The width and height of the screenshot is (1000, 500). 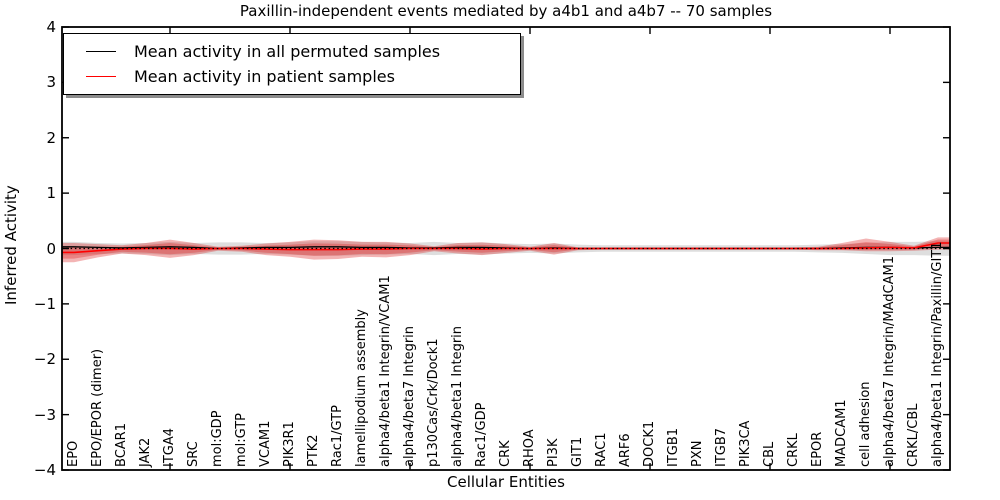 I want to click on x-tick-label: Rac1/GDP, so click(x=481, y=434).